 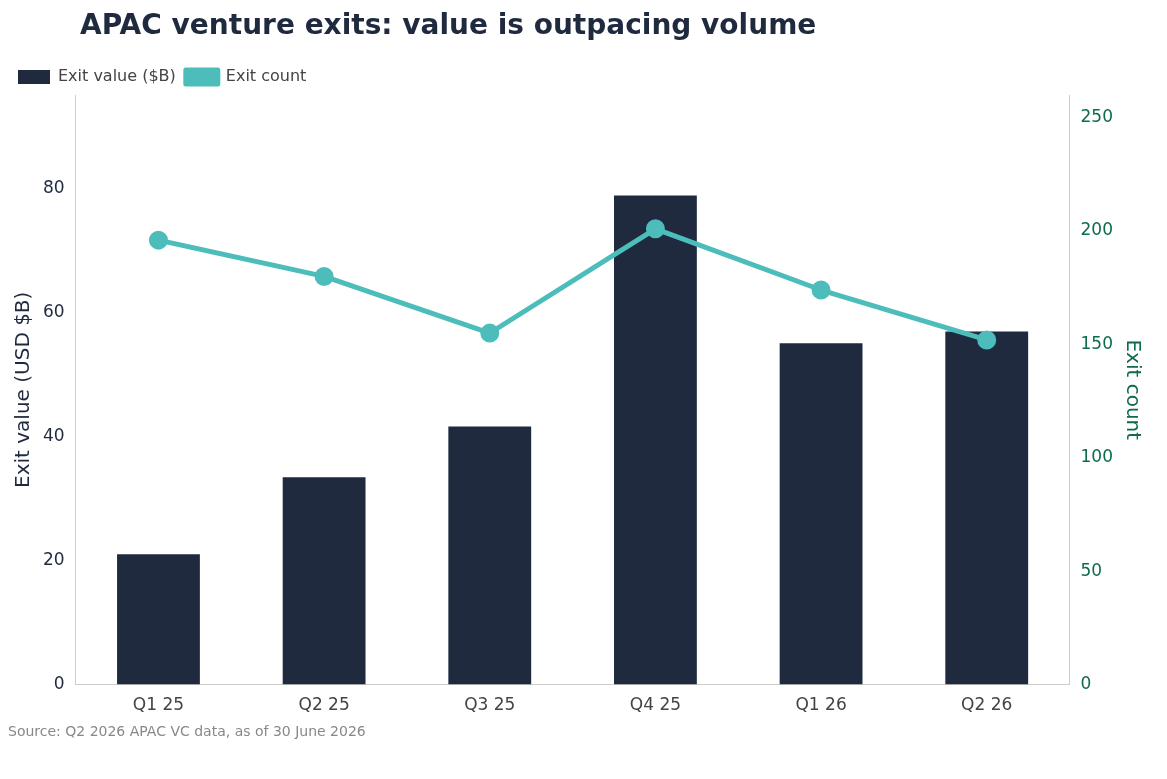 I want to click on y-tick-label: 60, so click(x=53, y=310).